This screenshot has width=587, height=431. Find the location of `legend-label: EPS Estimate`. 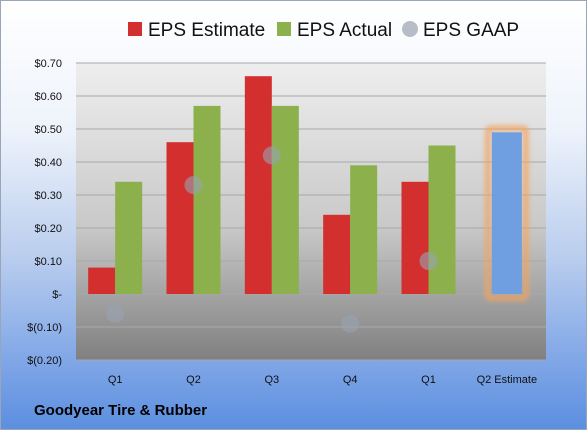

legend-label: EPS Estimate is located at coordinates (206, 30).